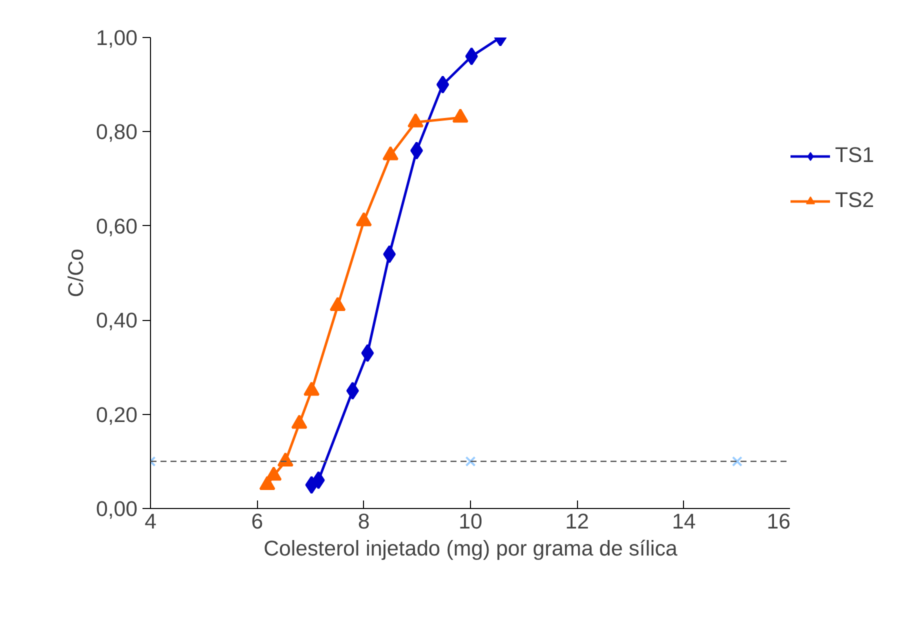  What do you see at coordinates (117, 414) in the screenshot?
I see `y-tick-label: 0,20` at bounding box center [117, 414].